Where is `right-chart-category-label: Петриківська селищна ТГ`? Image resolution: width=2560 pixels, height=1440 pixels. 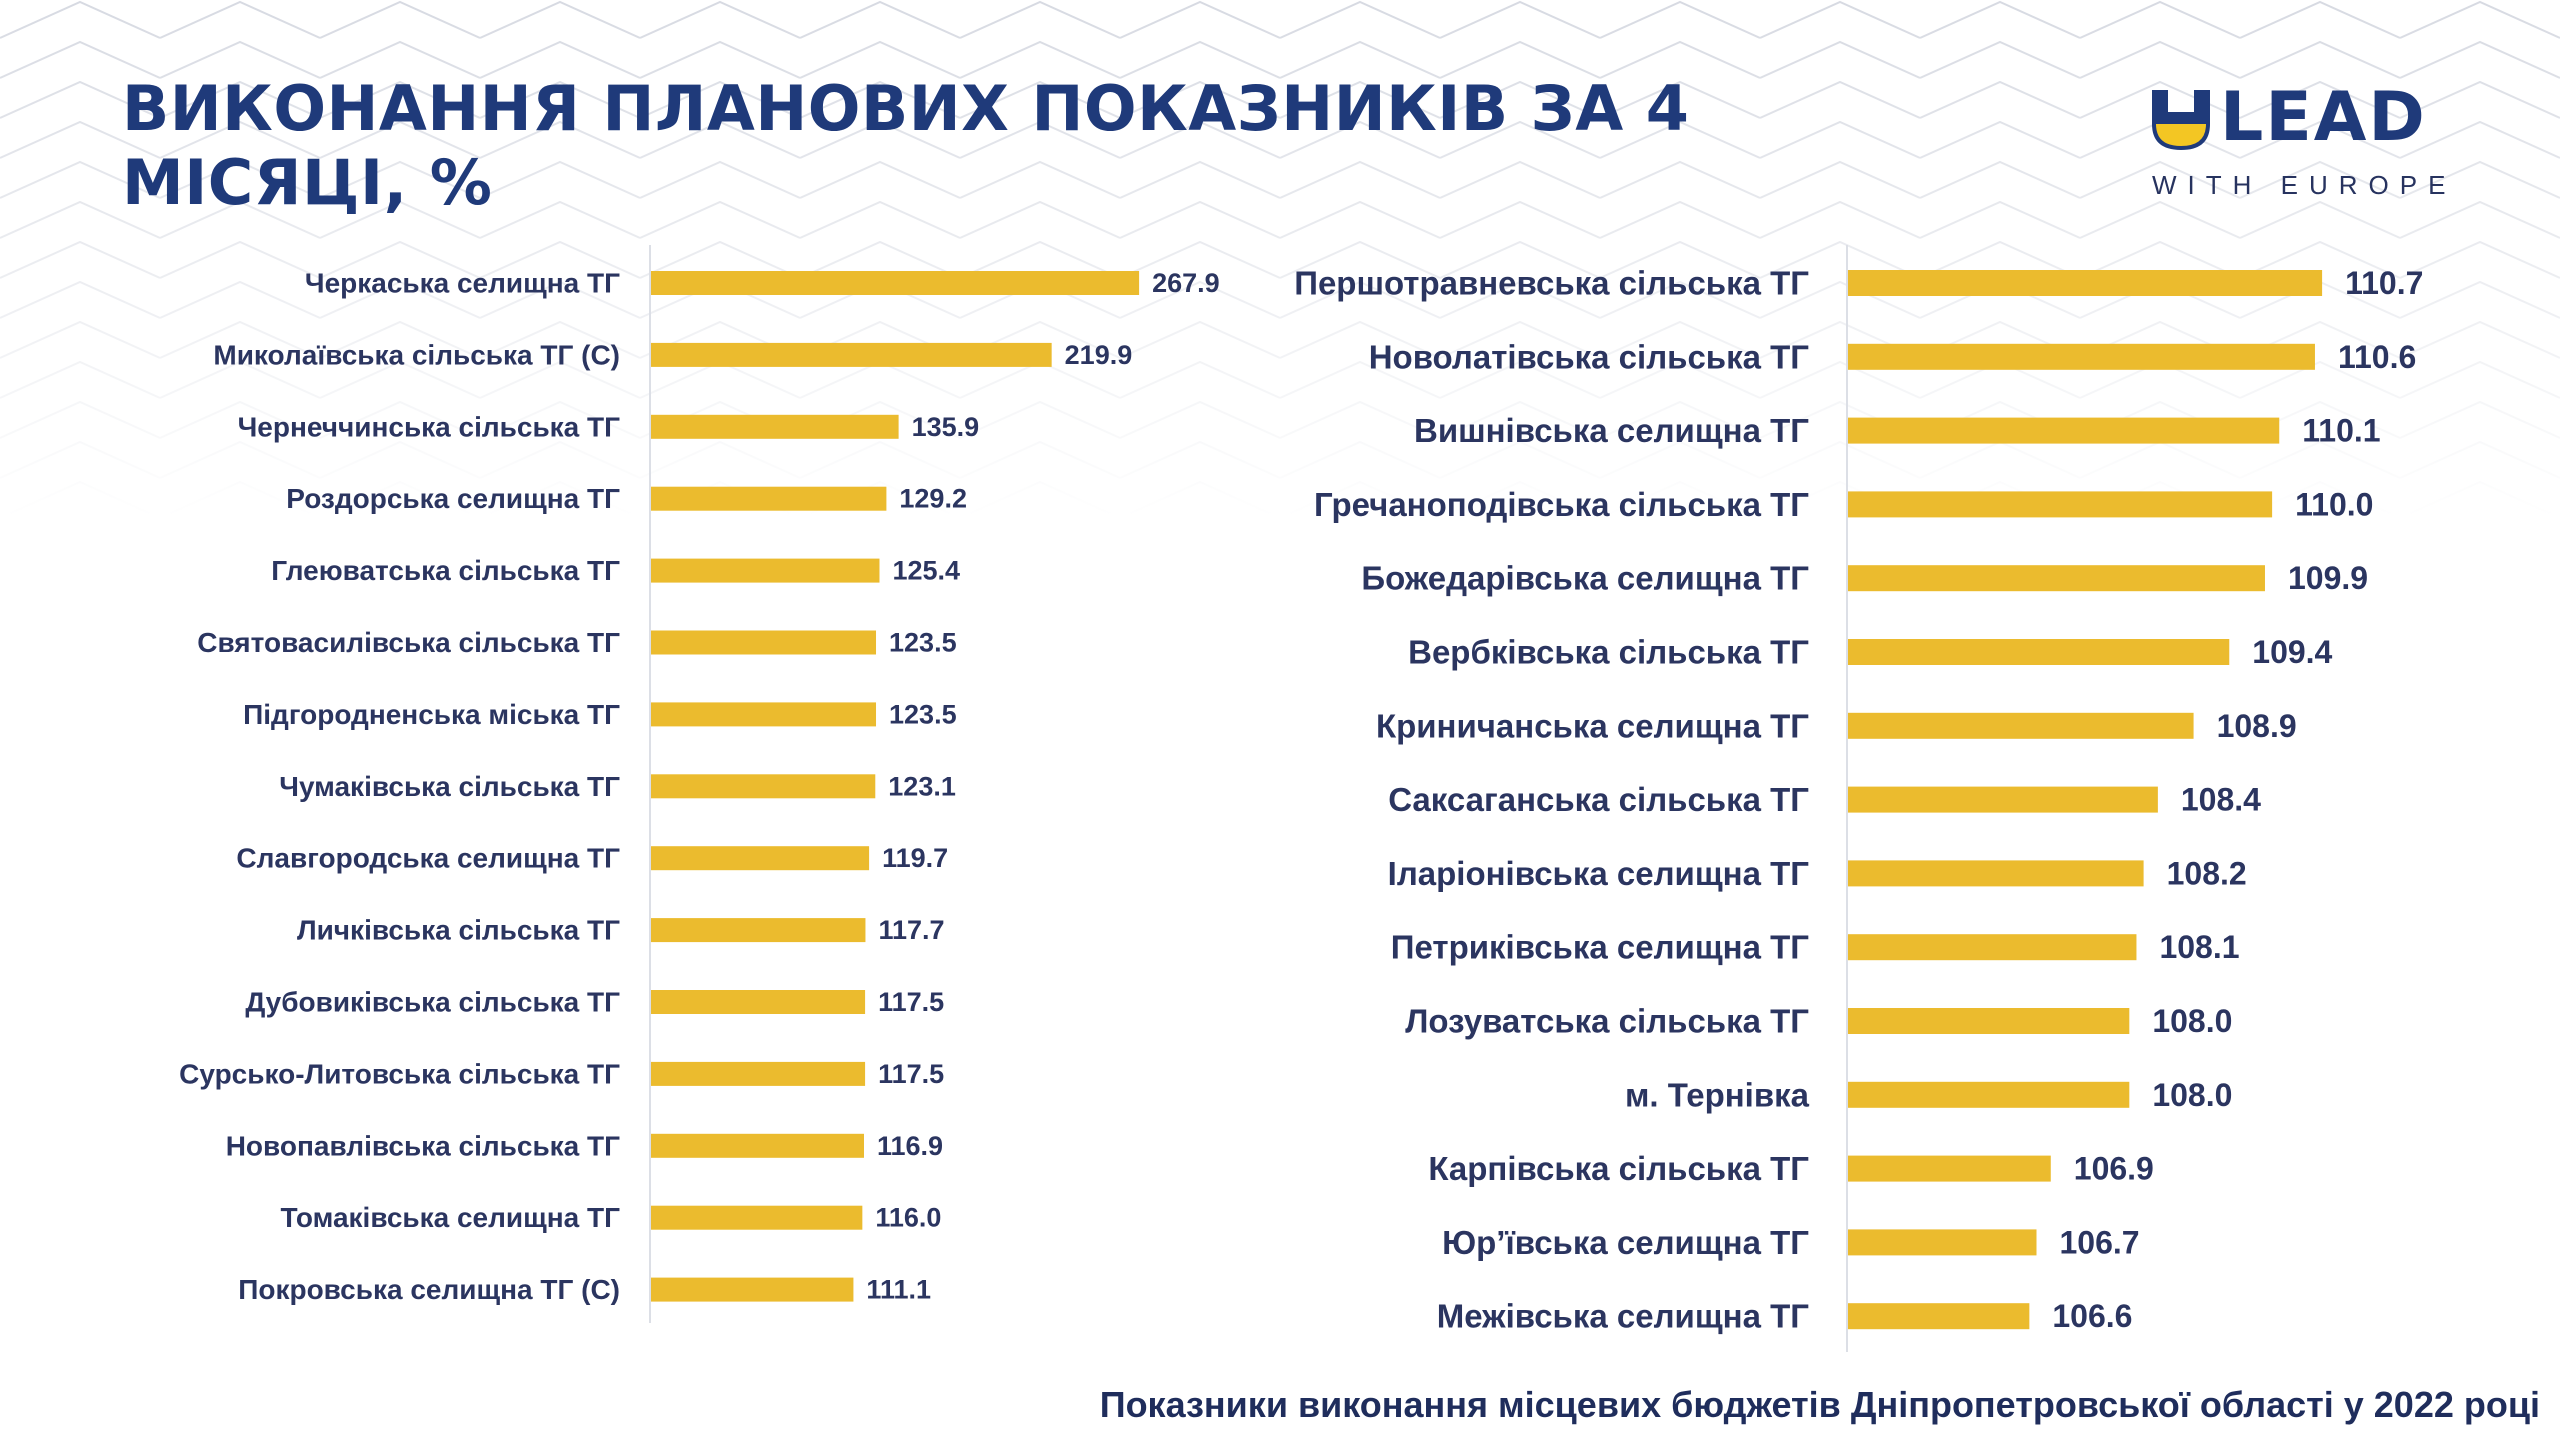
right-chart-category-label: Петриківська селищна ТГ is located at coordinates (1600, 947).